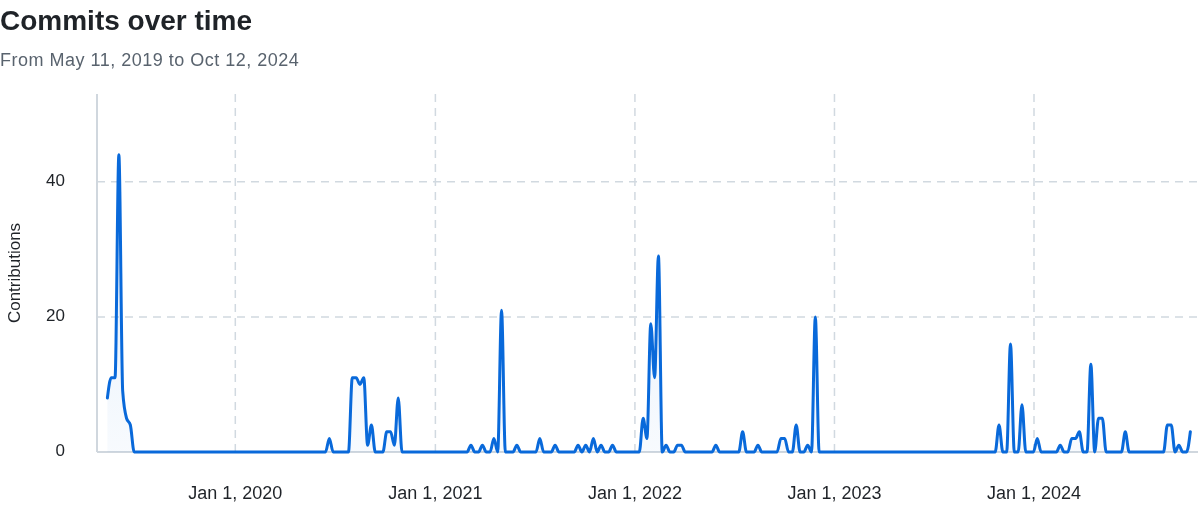  Describe the element at coordinates (15, 273) in the screenshot. I see `y-axis-title: Contributions` at that location.